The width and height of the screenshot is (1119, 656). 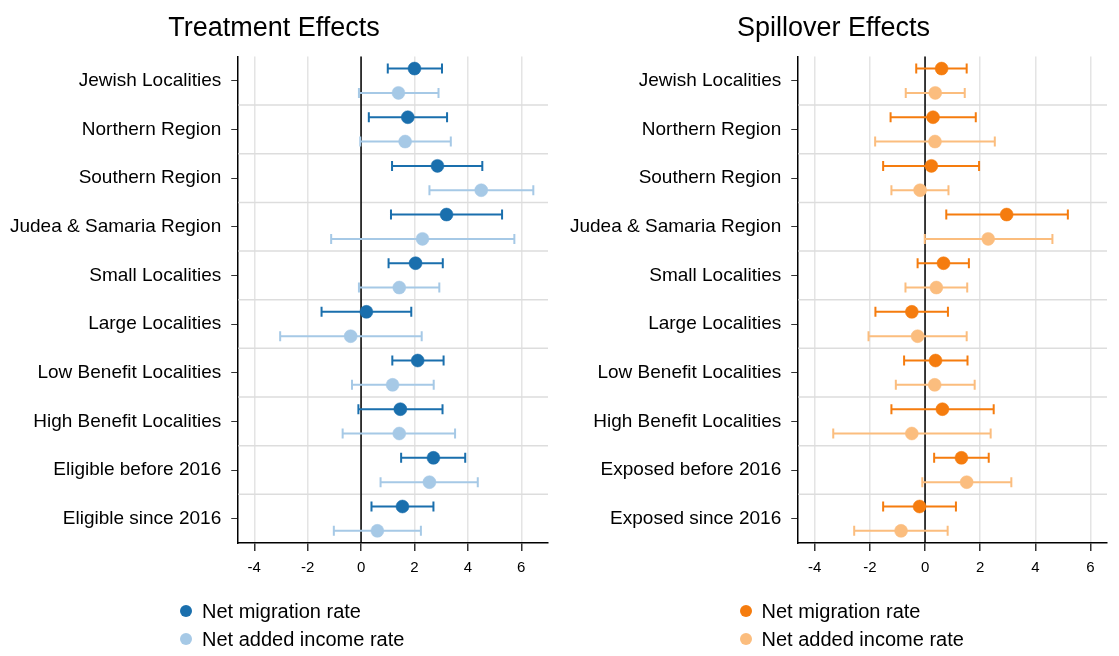 I want to click on y-tick-label: Exposed since 2016, so click(x=696, y=517).